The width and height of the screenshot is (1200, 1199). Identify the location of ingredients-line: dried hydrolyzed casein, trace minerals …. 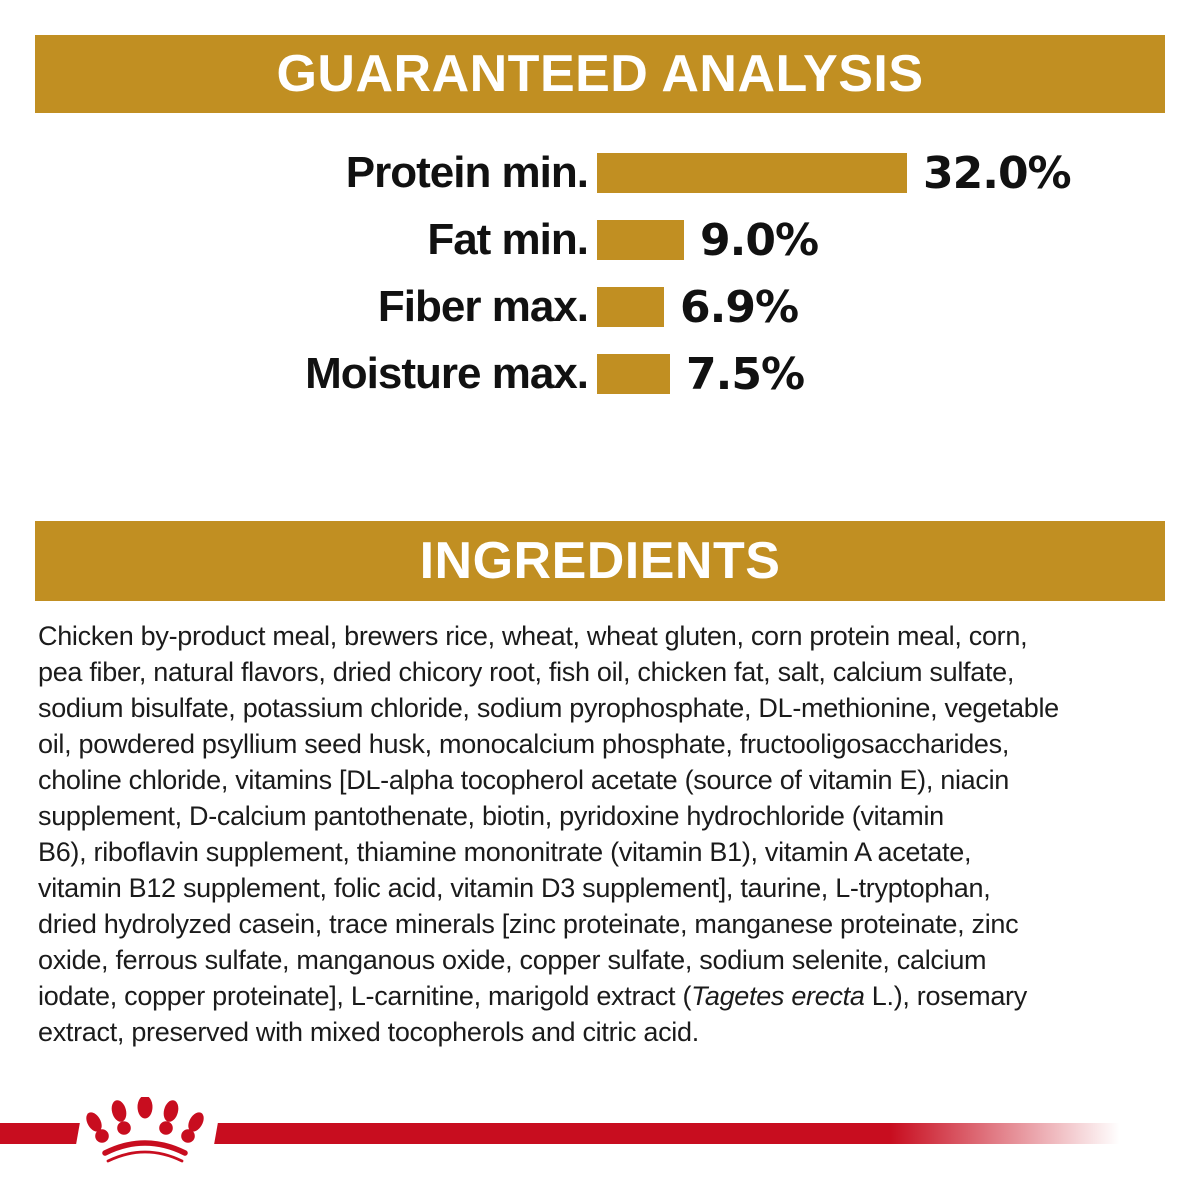
(528, 924).